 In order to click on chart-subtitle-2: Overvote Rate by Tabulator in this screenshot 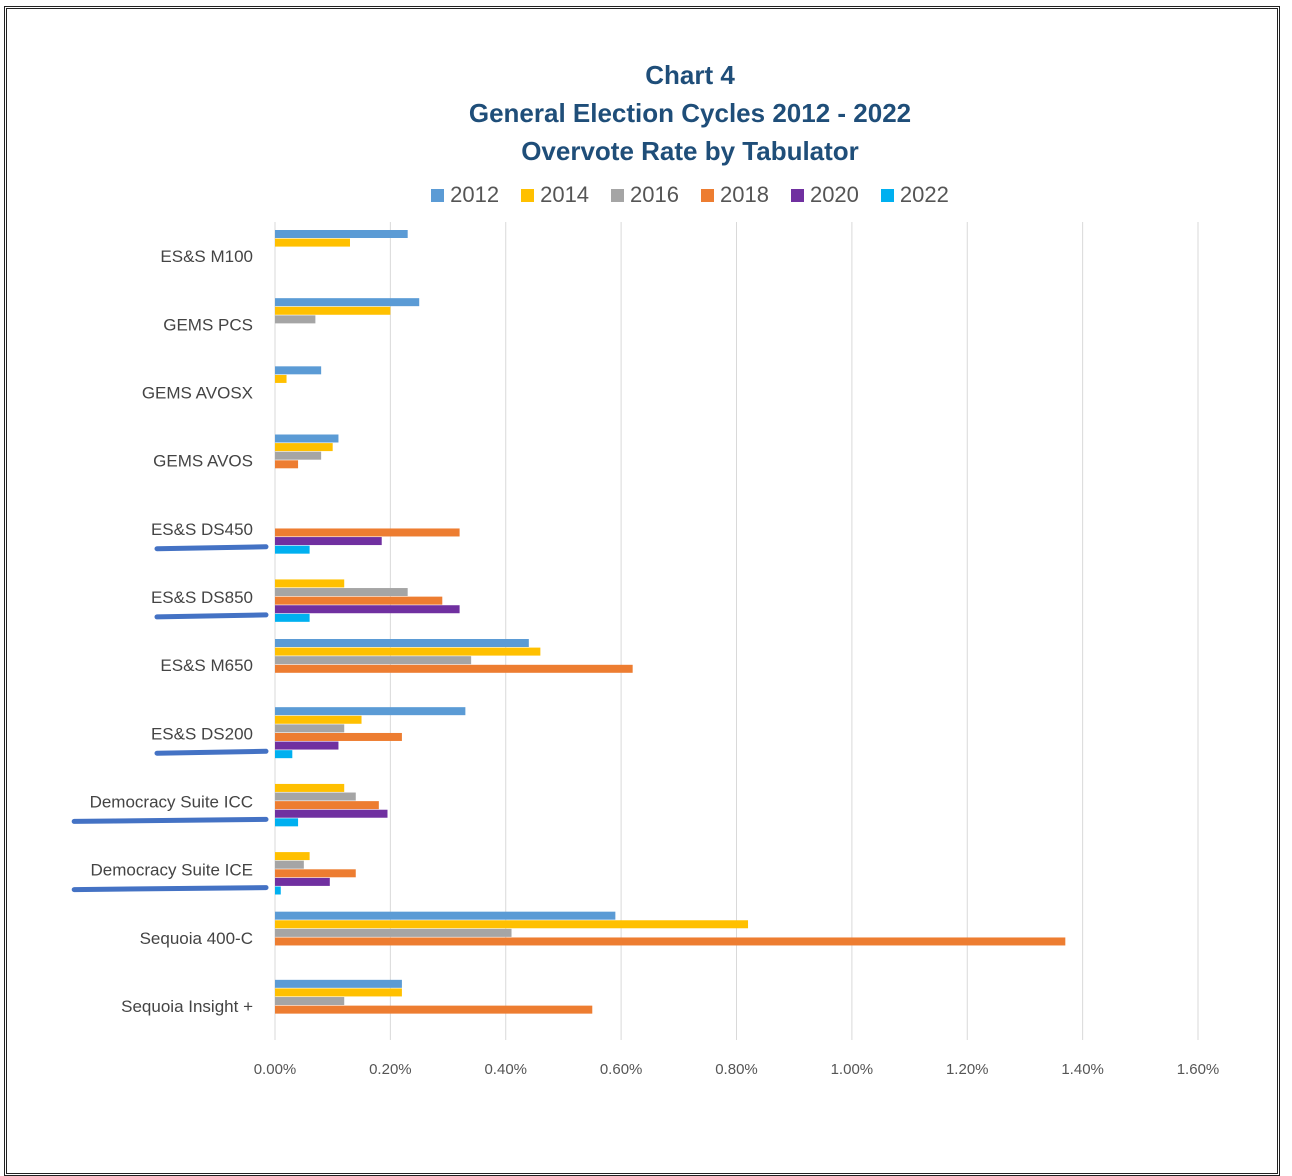, I will do `click(690, 151)`.